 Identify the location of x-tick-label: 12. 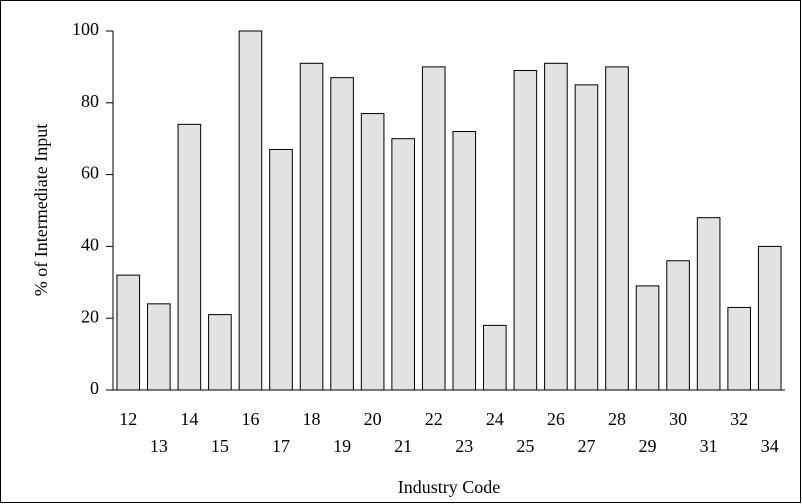
(128, 419).